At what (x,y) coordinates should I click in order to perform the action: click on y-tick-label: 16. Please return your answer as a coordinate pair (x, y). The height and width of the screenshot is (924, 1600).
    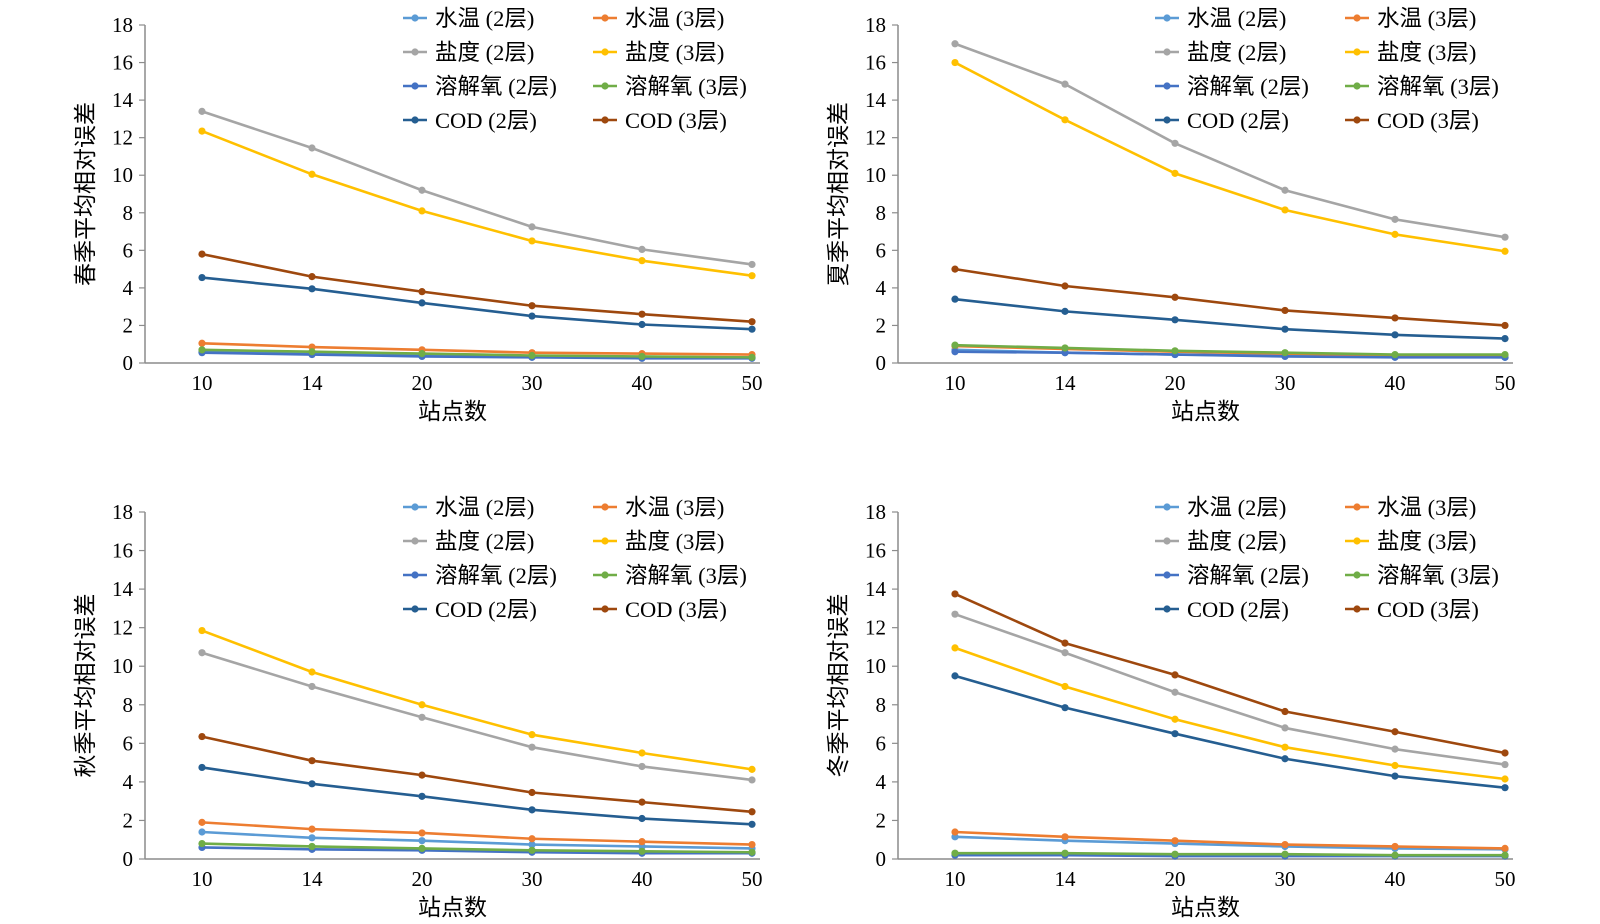
    Looking at the image, I should click on (122, 63).